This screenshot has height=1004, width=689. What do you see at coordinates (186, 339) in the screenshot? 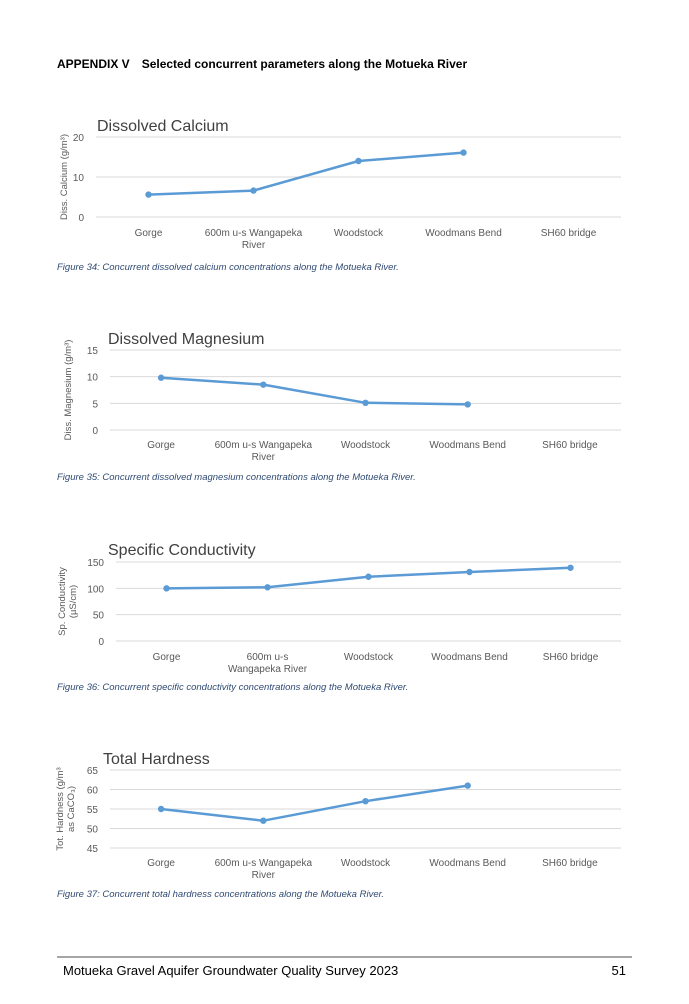
I see `chart-title: Dissolved Magnesium` at bounding box center [186, 339].